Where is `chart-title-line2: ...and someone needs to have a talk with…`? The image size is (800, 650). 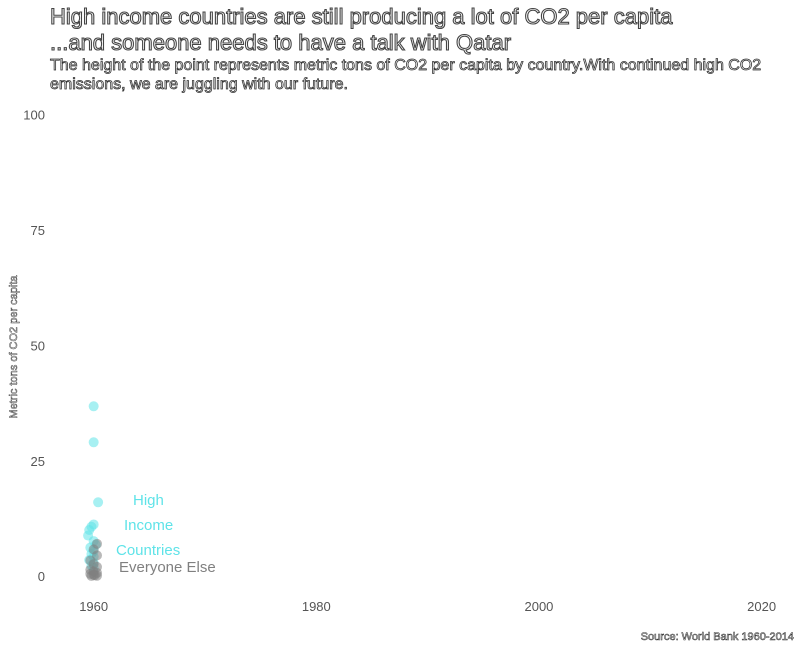 chart-title-line2: ...and someone needs to have a talk with… is located at coordinates (280, 42).